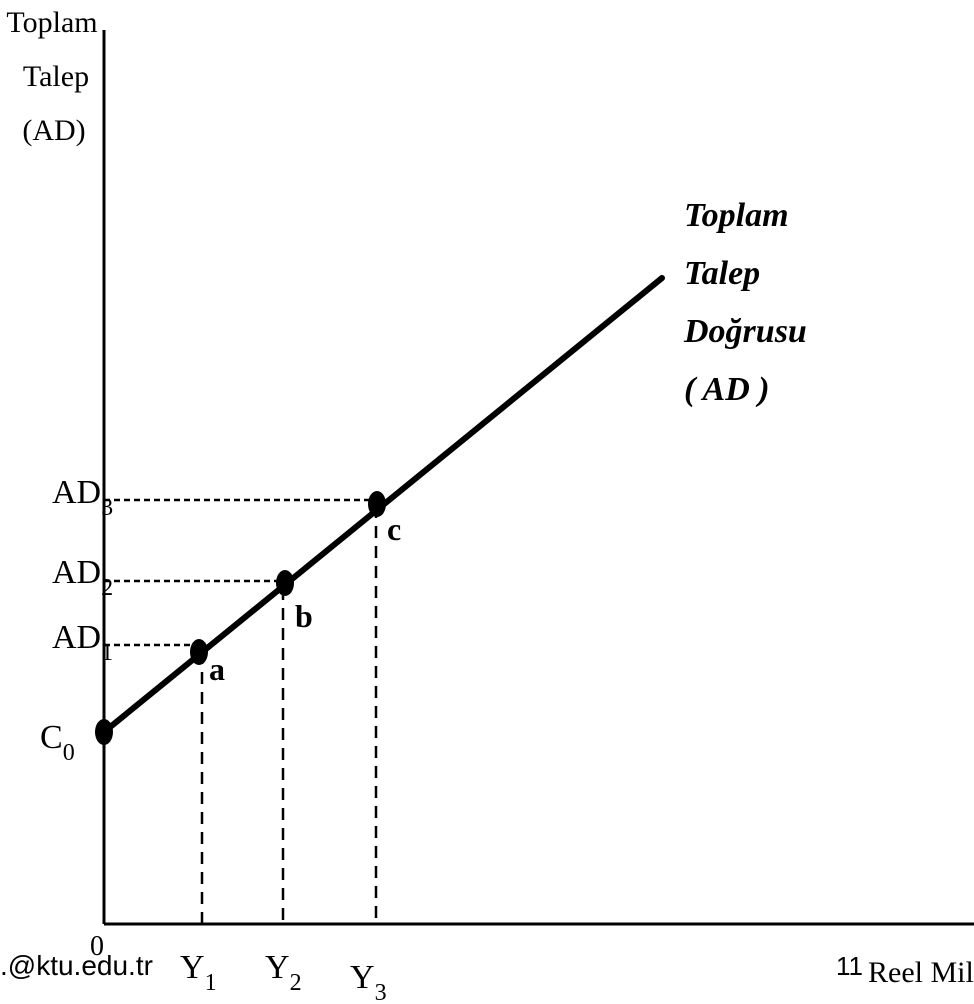 The height and width of the screenshot is (1004, 974). What do you see at coordinates (97, 946) in the screenshot?
I see `origin-label: 0` at bounding box center [97, 946].